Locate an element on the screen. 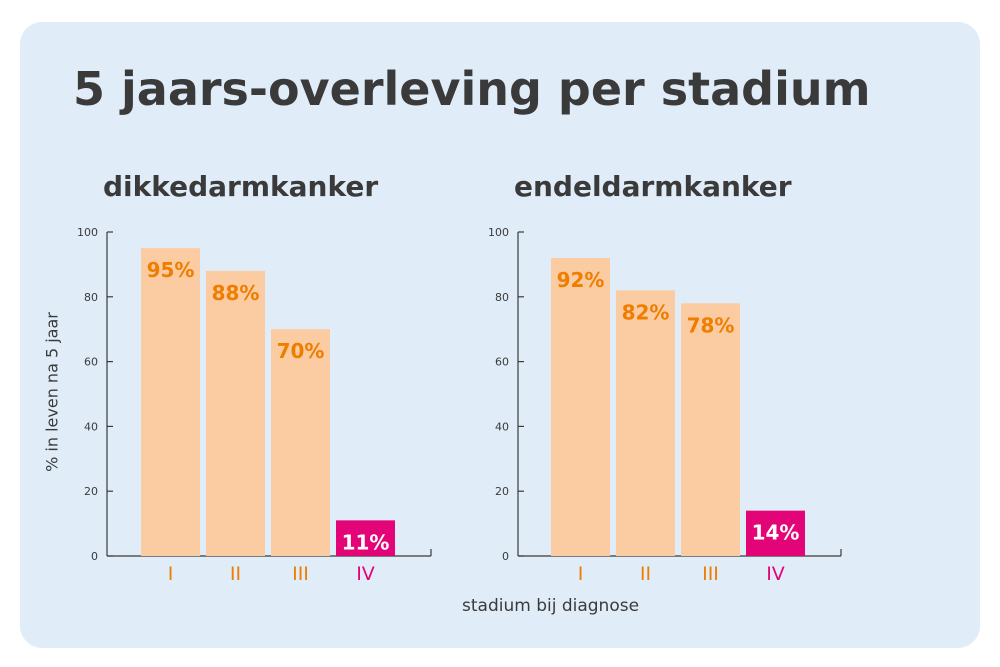 The image size is (1000, 667). data-label: 14% is located at coordinates (776, 533).